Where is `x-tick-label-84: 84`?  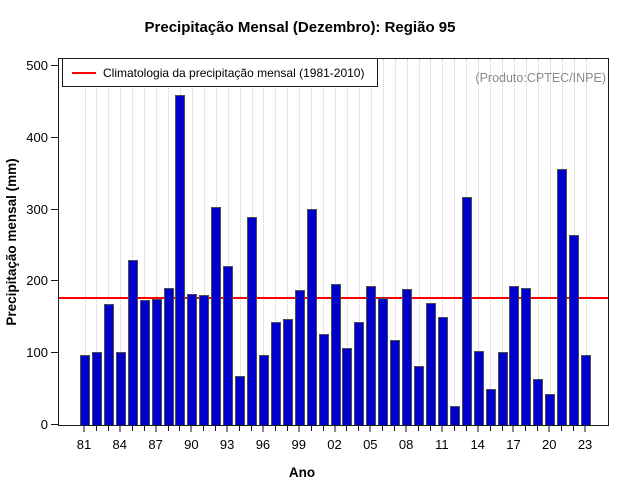 x-tick-label-84: 84 is located at coordinates (120, 444).